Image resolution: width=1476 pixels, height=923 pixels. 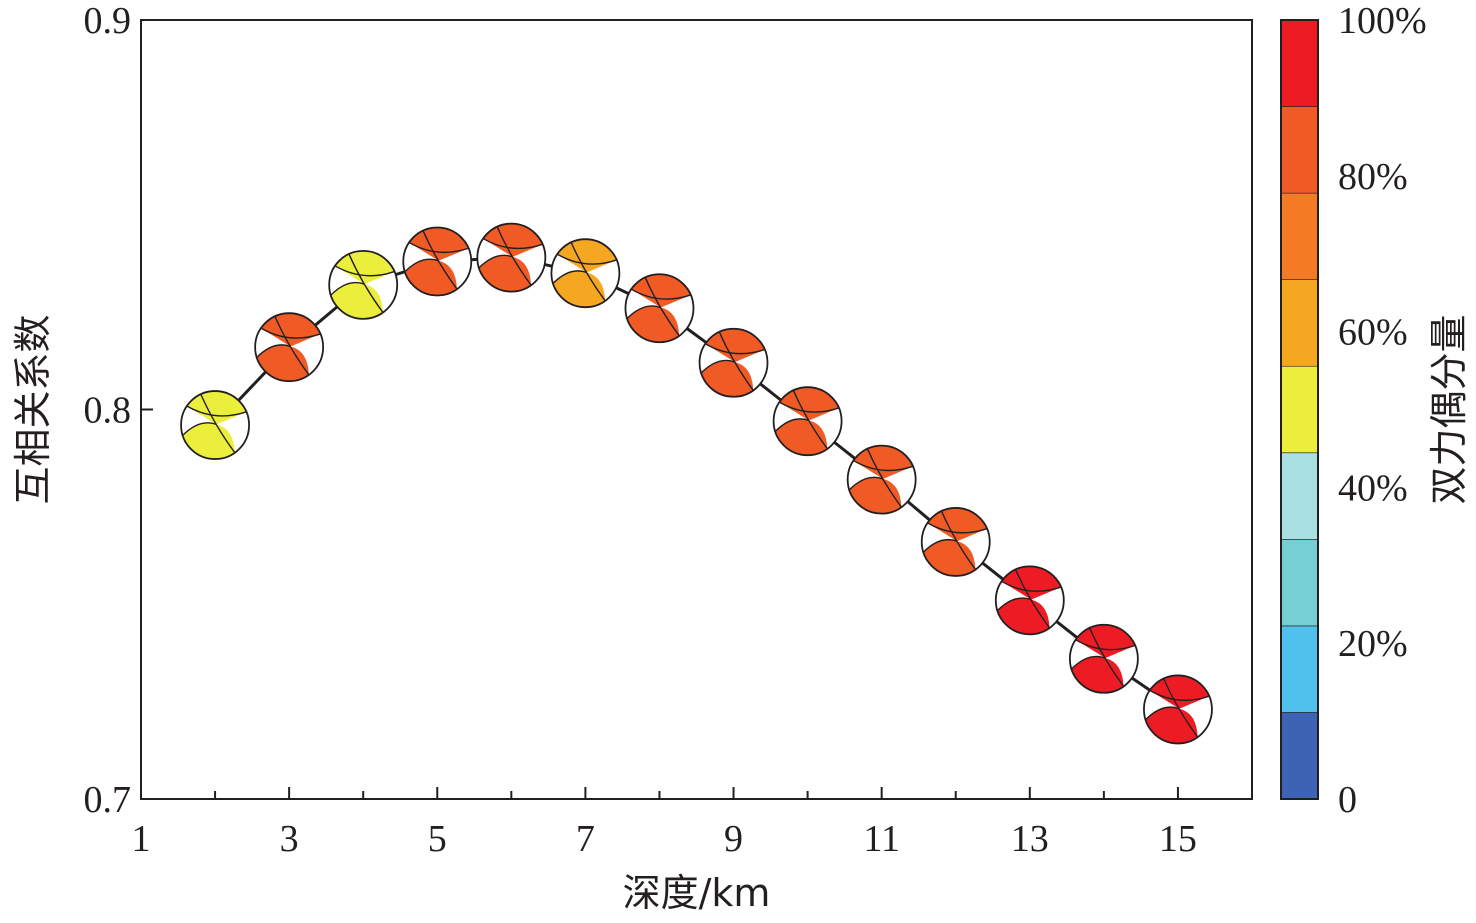 What do you see at coordinates (697, 893) in the screenshot?
I see `x-axis-title: 深度/km` at bounding box center [697, 893].